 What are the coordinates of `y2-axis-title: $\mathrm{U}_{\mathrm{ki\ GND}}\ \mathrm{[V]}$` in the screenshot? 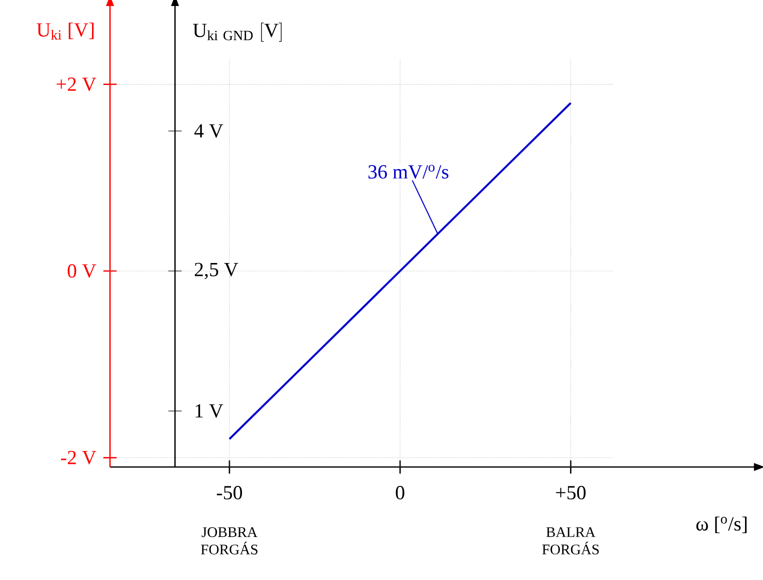 It's located at (237, 32).